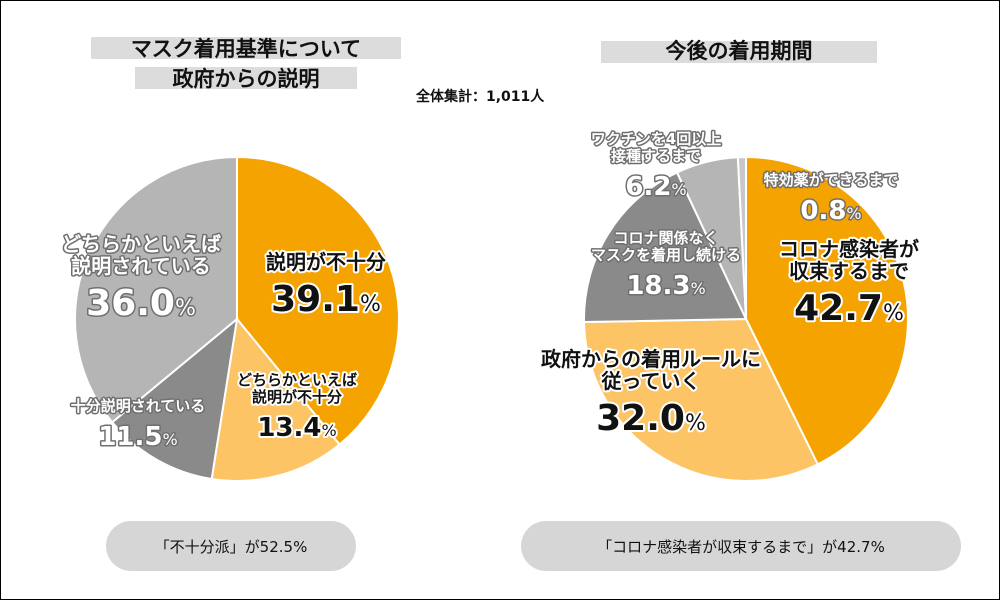 This screenshot has height=600, width=1000. I want to click on chart2-label-5-line-1: 特効薬ができるまで, so click(831, 180).